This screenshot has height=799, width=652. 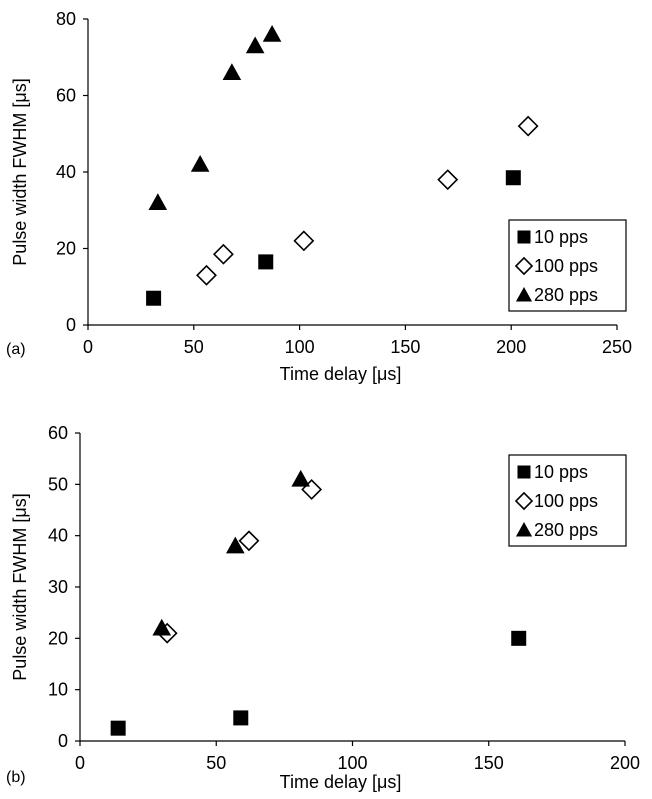 I want to click on y-tick-label: 50, so click(x=58, y=484).